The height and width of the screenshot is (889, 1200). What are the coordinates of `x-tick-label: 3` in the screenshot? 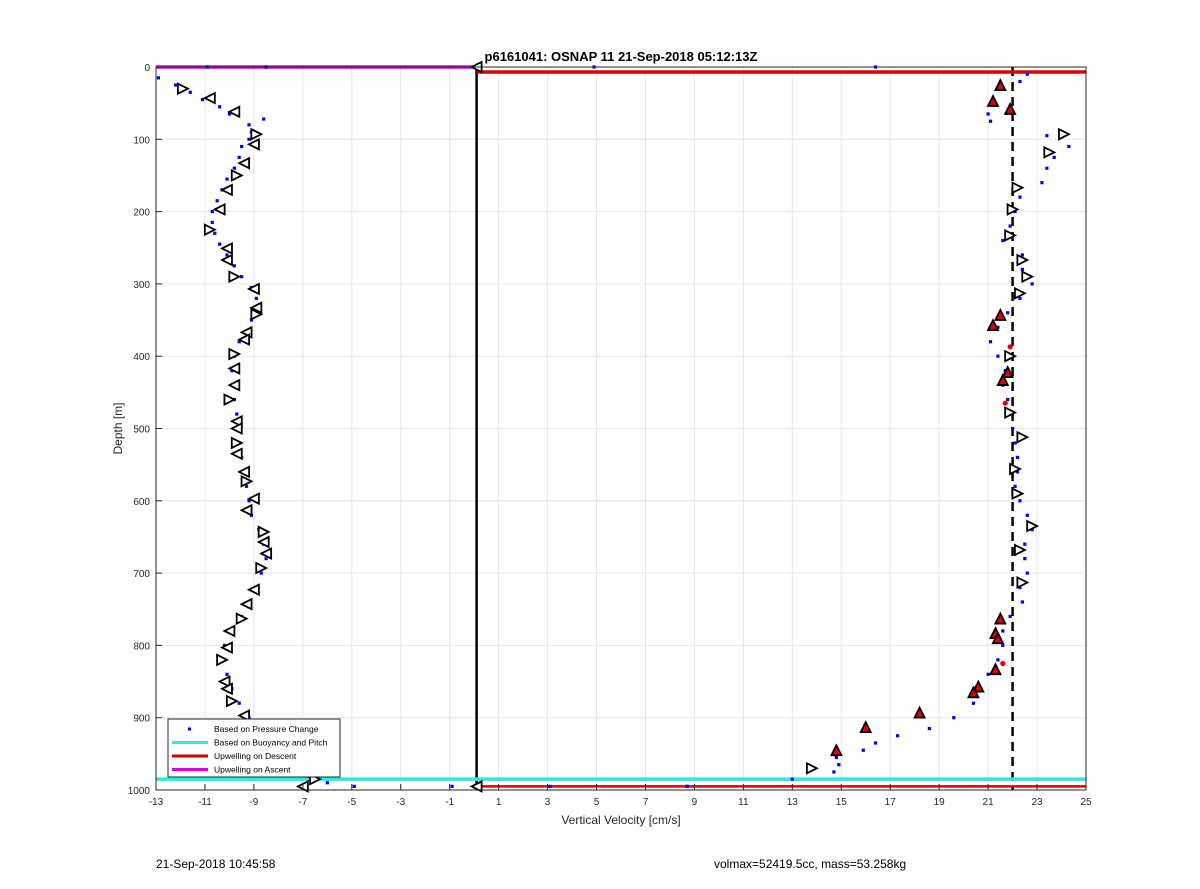 It's located at (548, 802).